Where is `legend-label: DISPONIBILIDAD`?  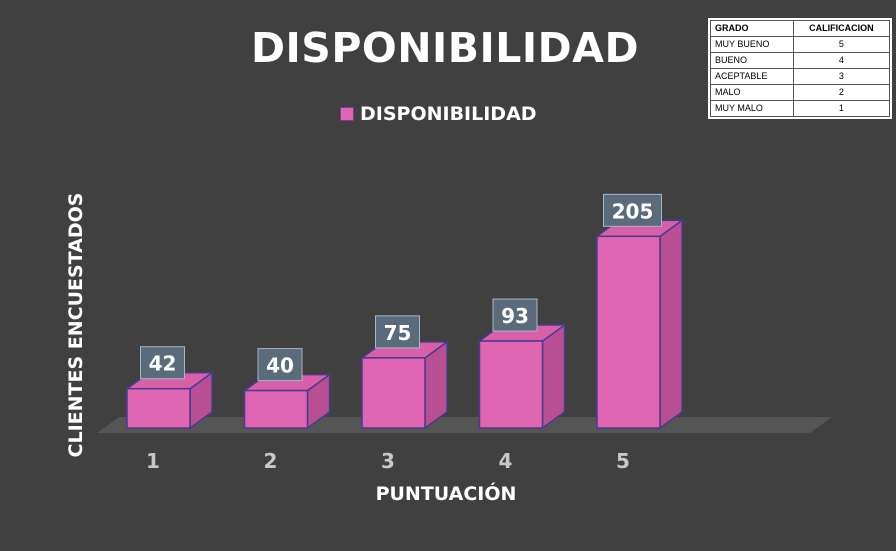 legend-label: DISPONIBILIDAD is located at coordinates (448, 114).